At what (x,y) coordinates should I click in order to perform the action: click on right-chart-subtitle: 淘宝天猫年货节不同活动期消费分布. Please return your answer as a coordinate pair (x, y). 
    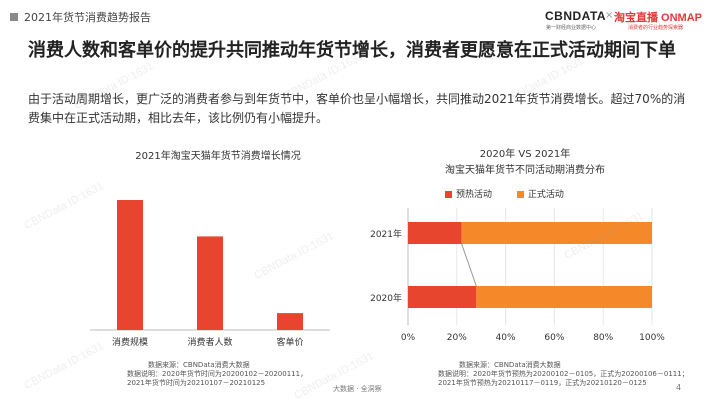
    Looking at the image, I should click on (525, 170).